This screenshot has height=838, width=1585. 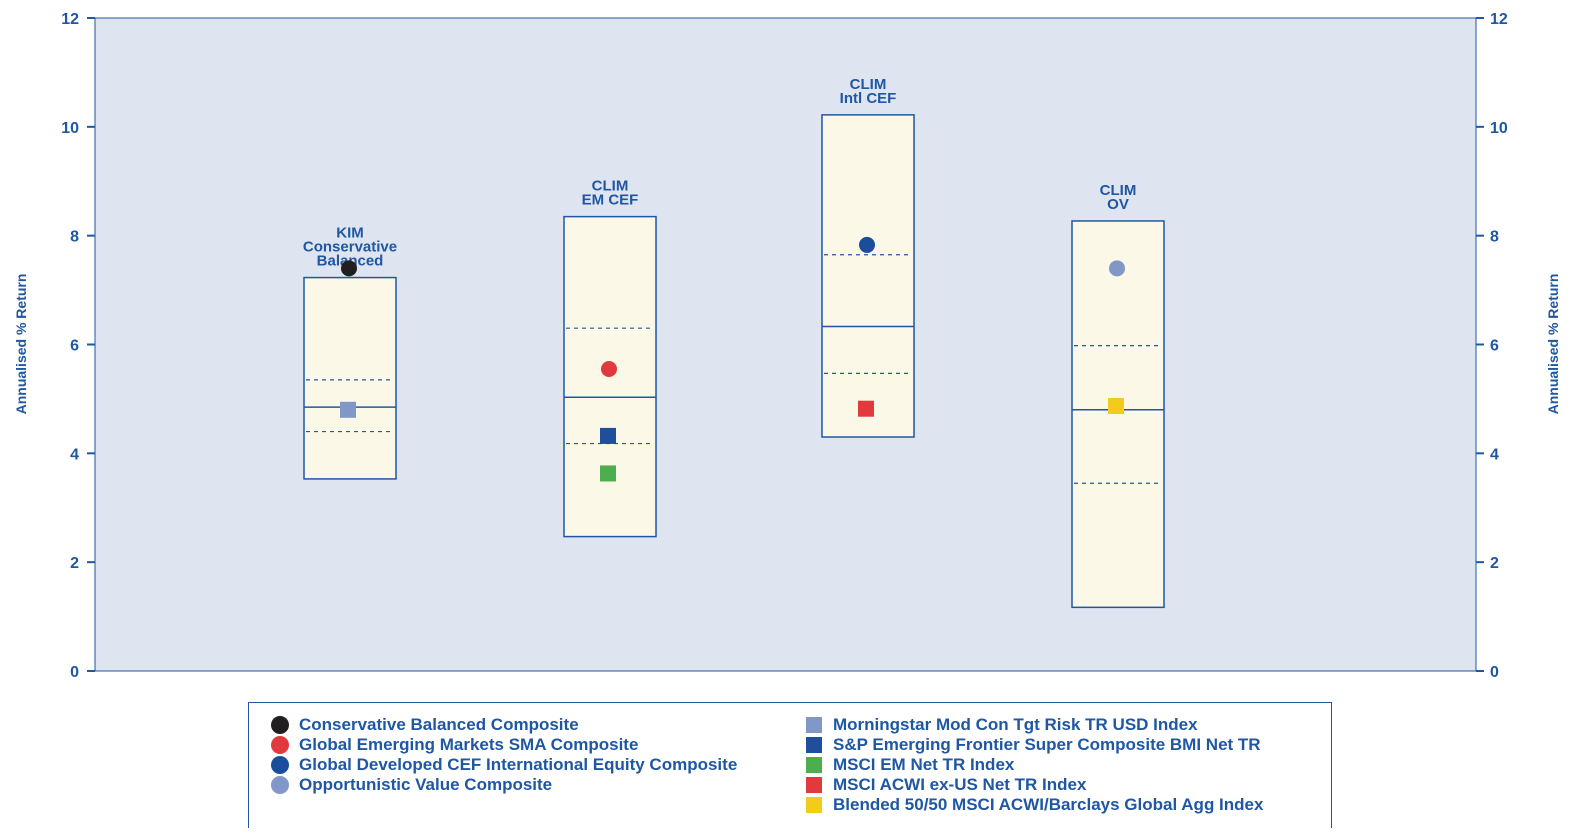 I want to click on right-tick-label: 10, so click(x=1499, y=128).